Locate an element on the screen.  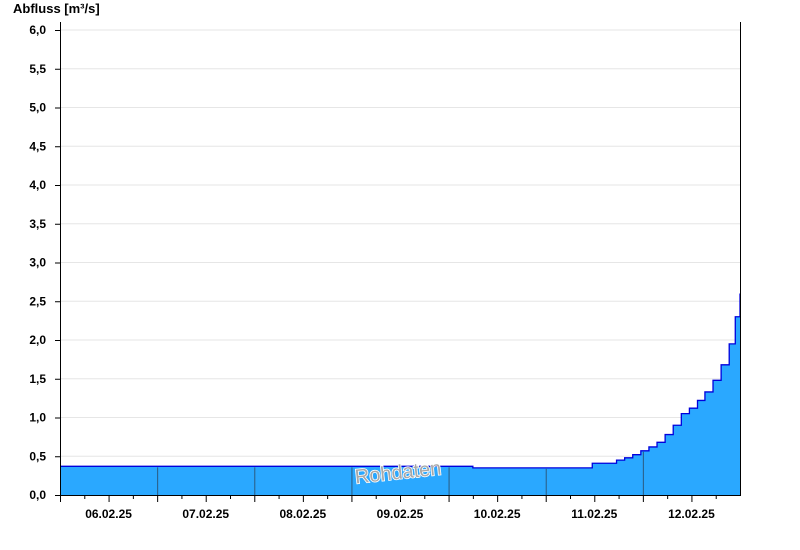
x-tick-label: 06.02.25 is located at coordinates (108, 514).